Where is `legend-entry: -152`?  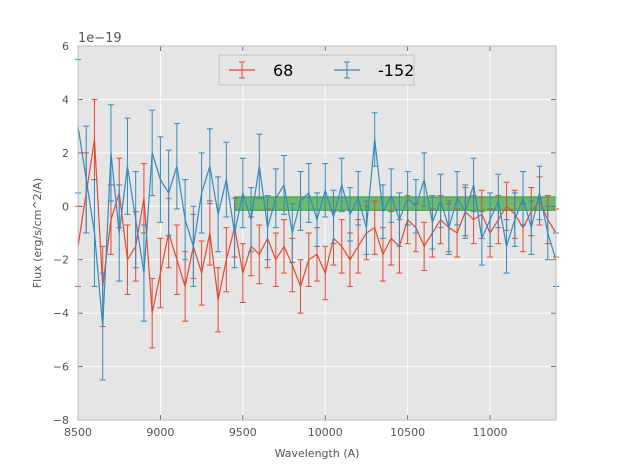
legend-entry: -152 is located at coordinates (374, 70).